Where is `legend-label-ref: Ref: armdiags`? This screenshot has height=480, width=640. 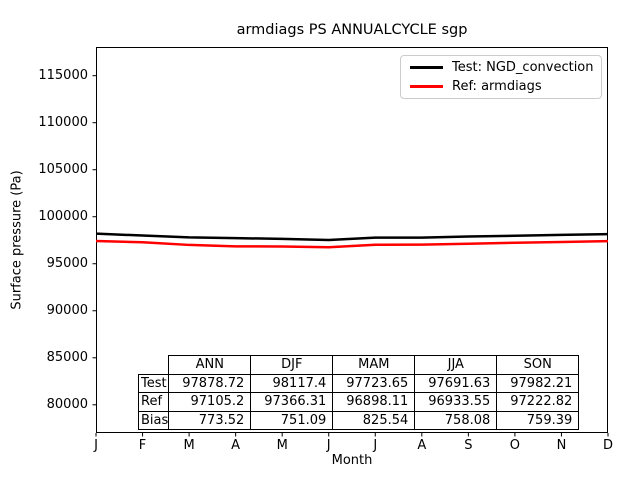
legend-label-ref: Ref: armdiags is located at coordinates (497, 86).